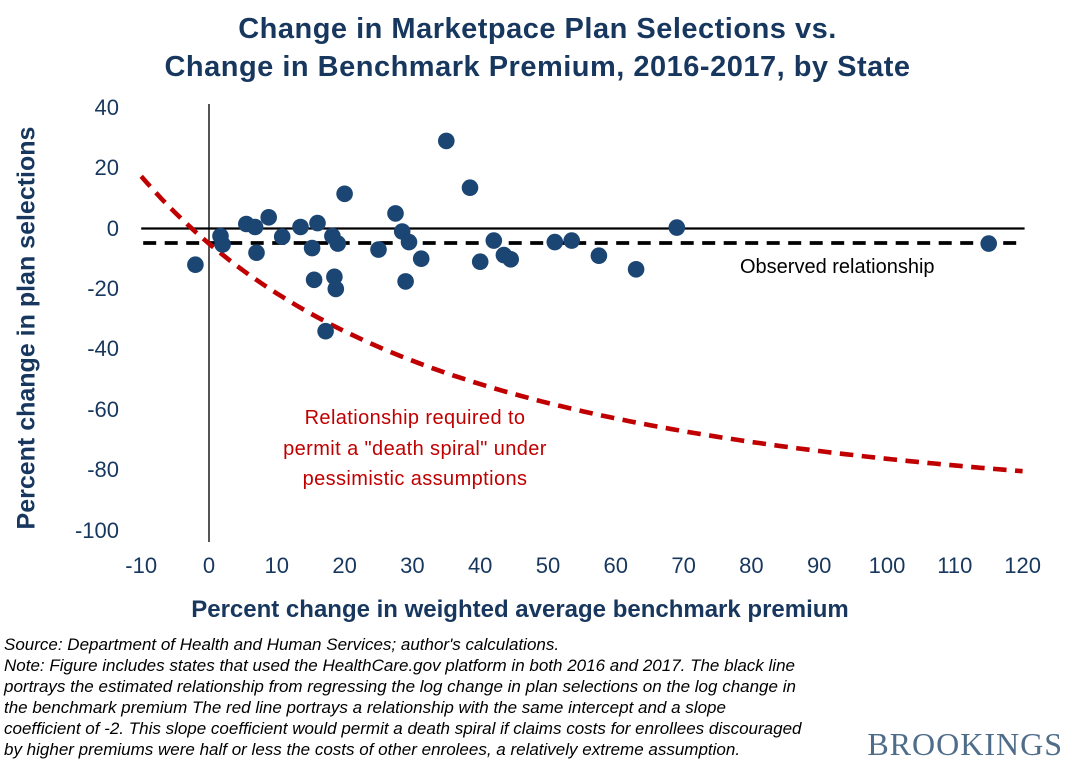  I want to click on y-tick-label: 0, so click(112, 228).